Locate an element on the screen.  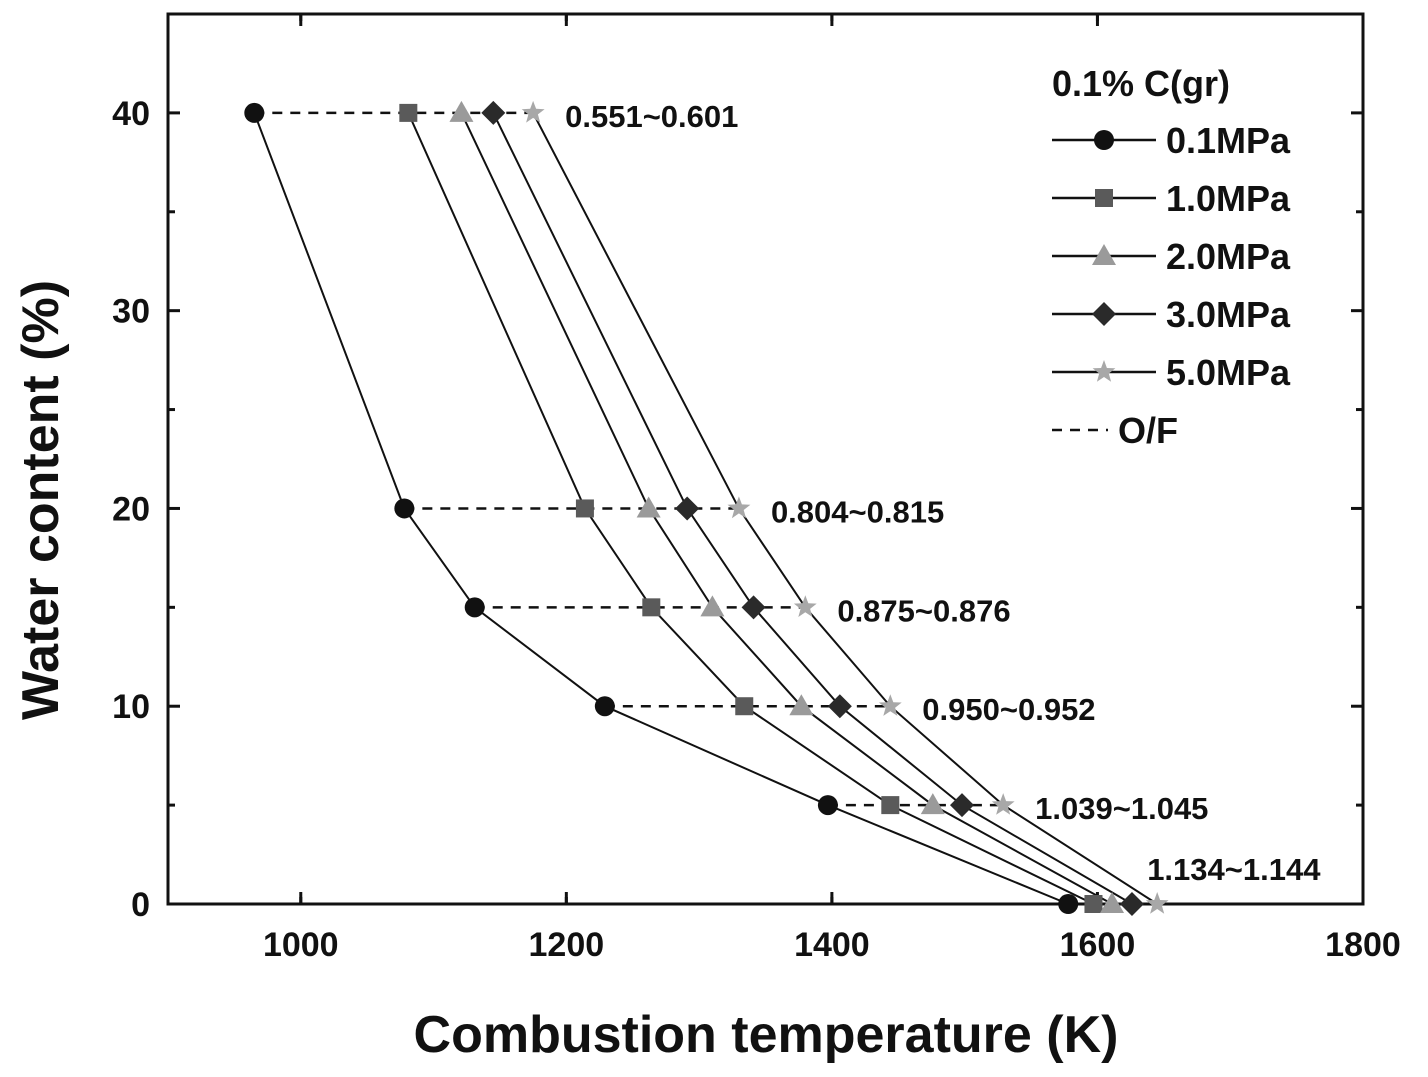
legend-label: 1.0MPa is located at coordinates (1228, 198).